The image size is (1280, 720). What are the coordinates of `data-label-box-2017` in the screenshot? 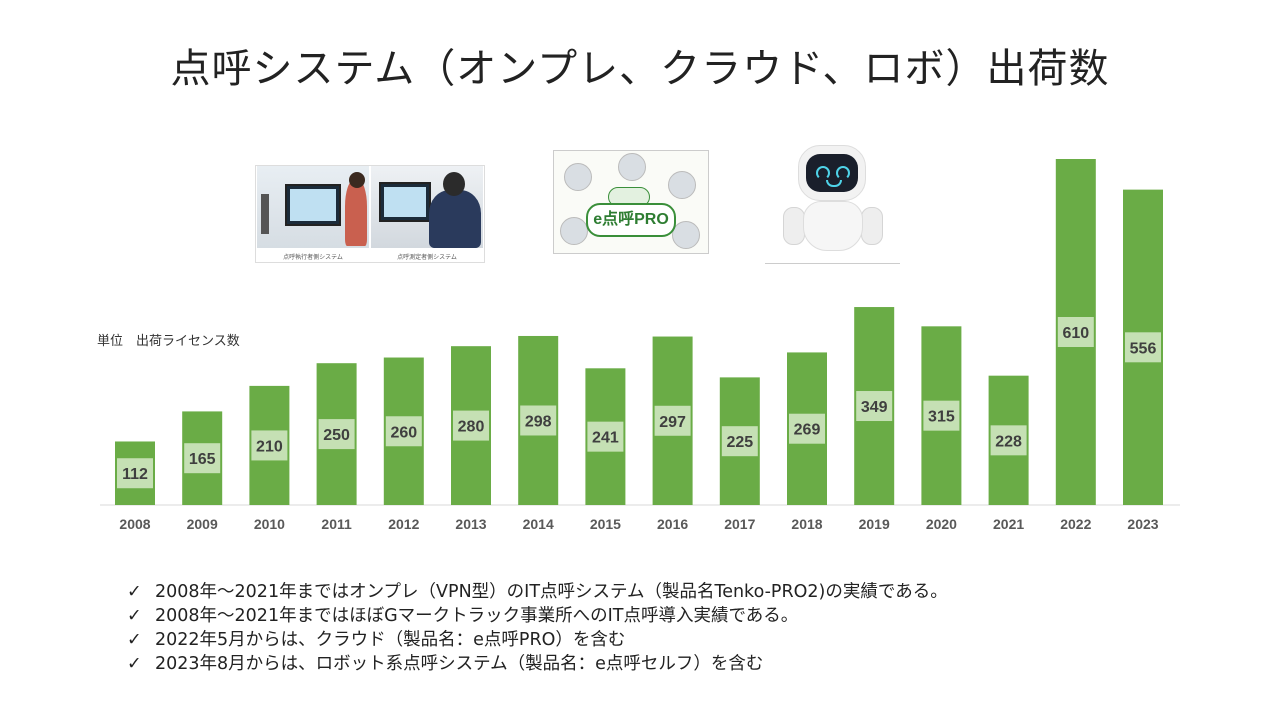 It's located at (739, 441).